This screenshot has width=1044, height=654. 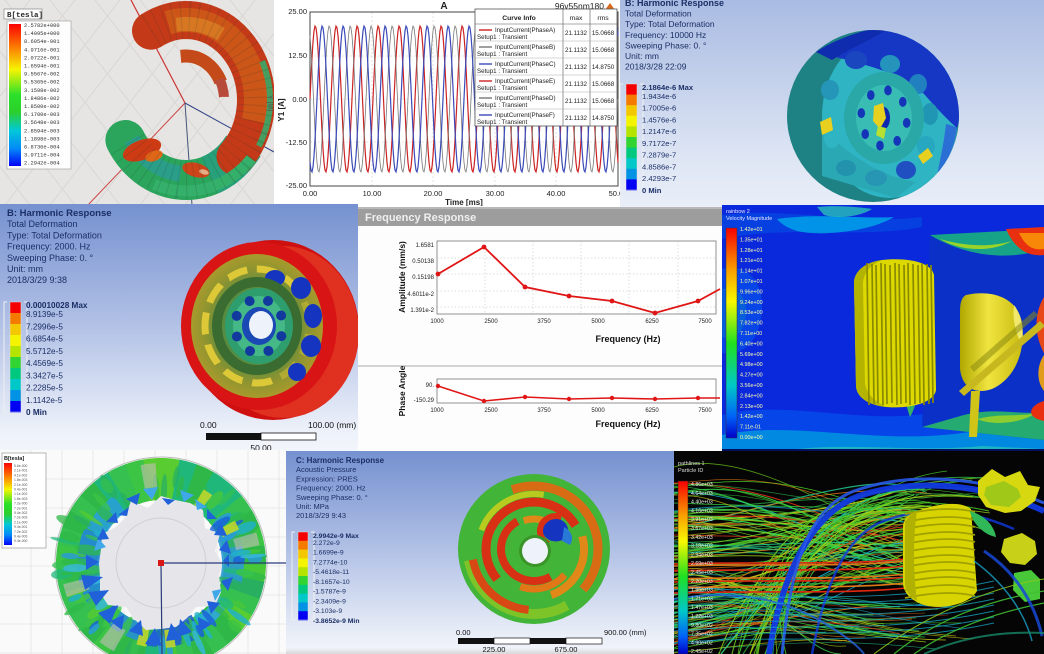 What do you see at coordinates (42, 139) in the screenshot?
I see `svg-text: 1.1898e-003` at bounding box center [42, 139].